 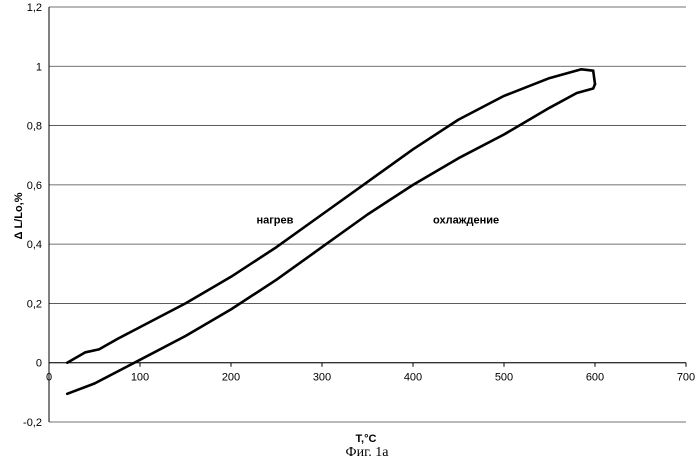 I want to click on x-tick-label: 600, so click(x=595, y=378).